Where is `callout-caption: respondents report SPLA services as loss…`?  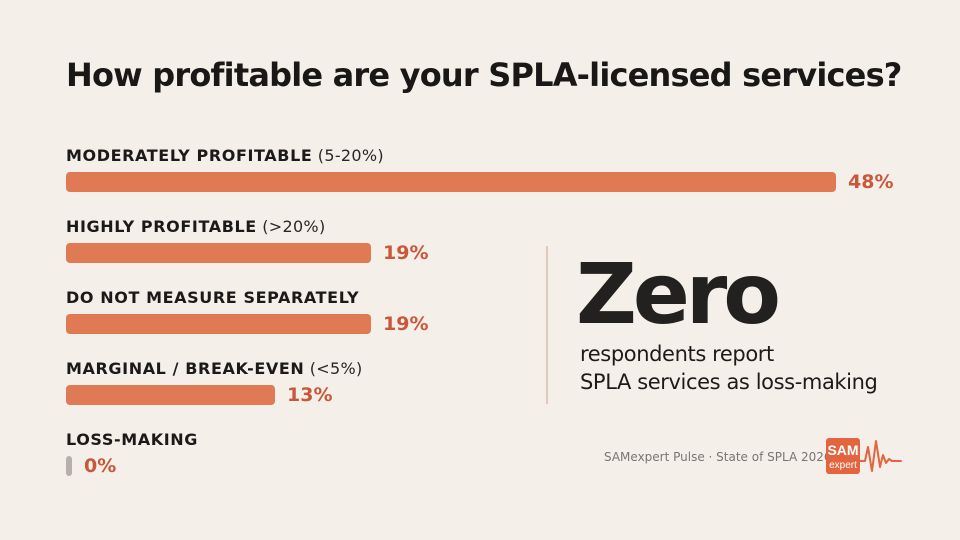 callout-caption: respondents report SPLA services as loss… is located at coordinates (729, 368).